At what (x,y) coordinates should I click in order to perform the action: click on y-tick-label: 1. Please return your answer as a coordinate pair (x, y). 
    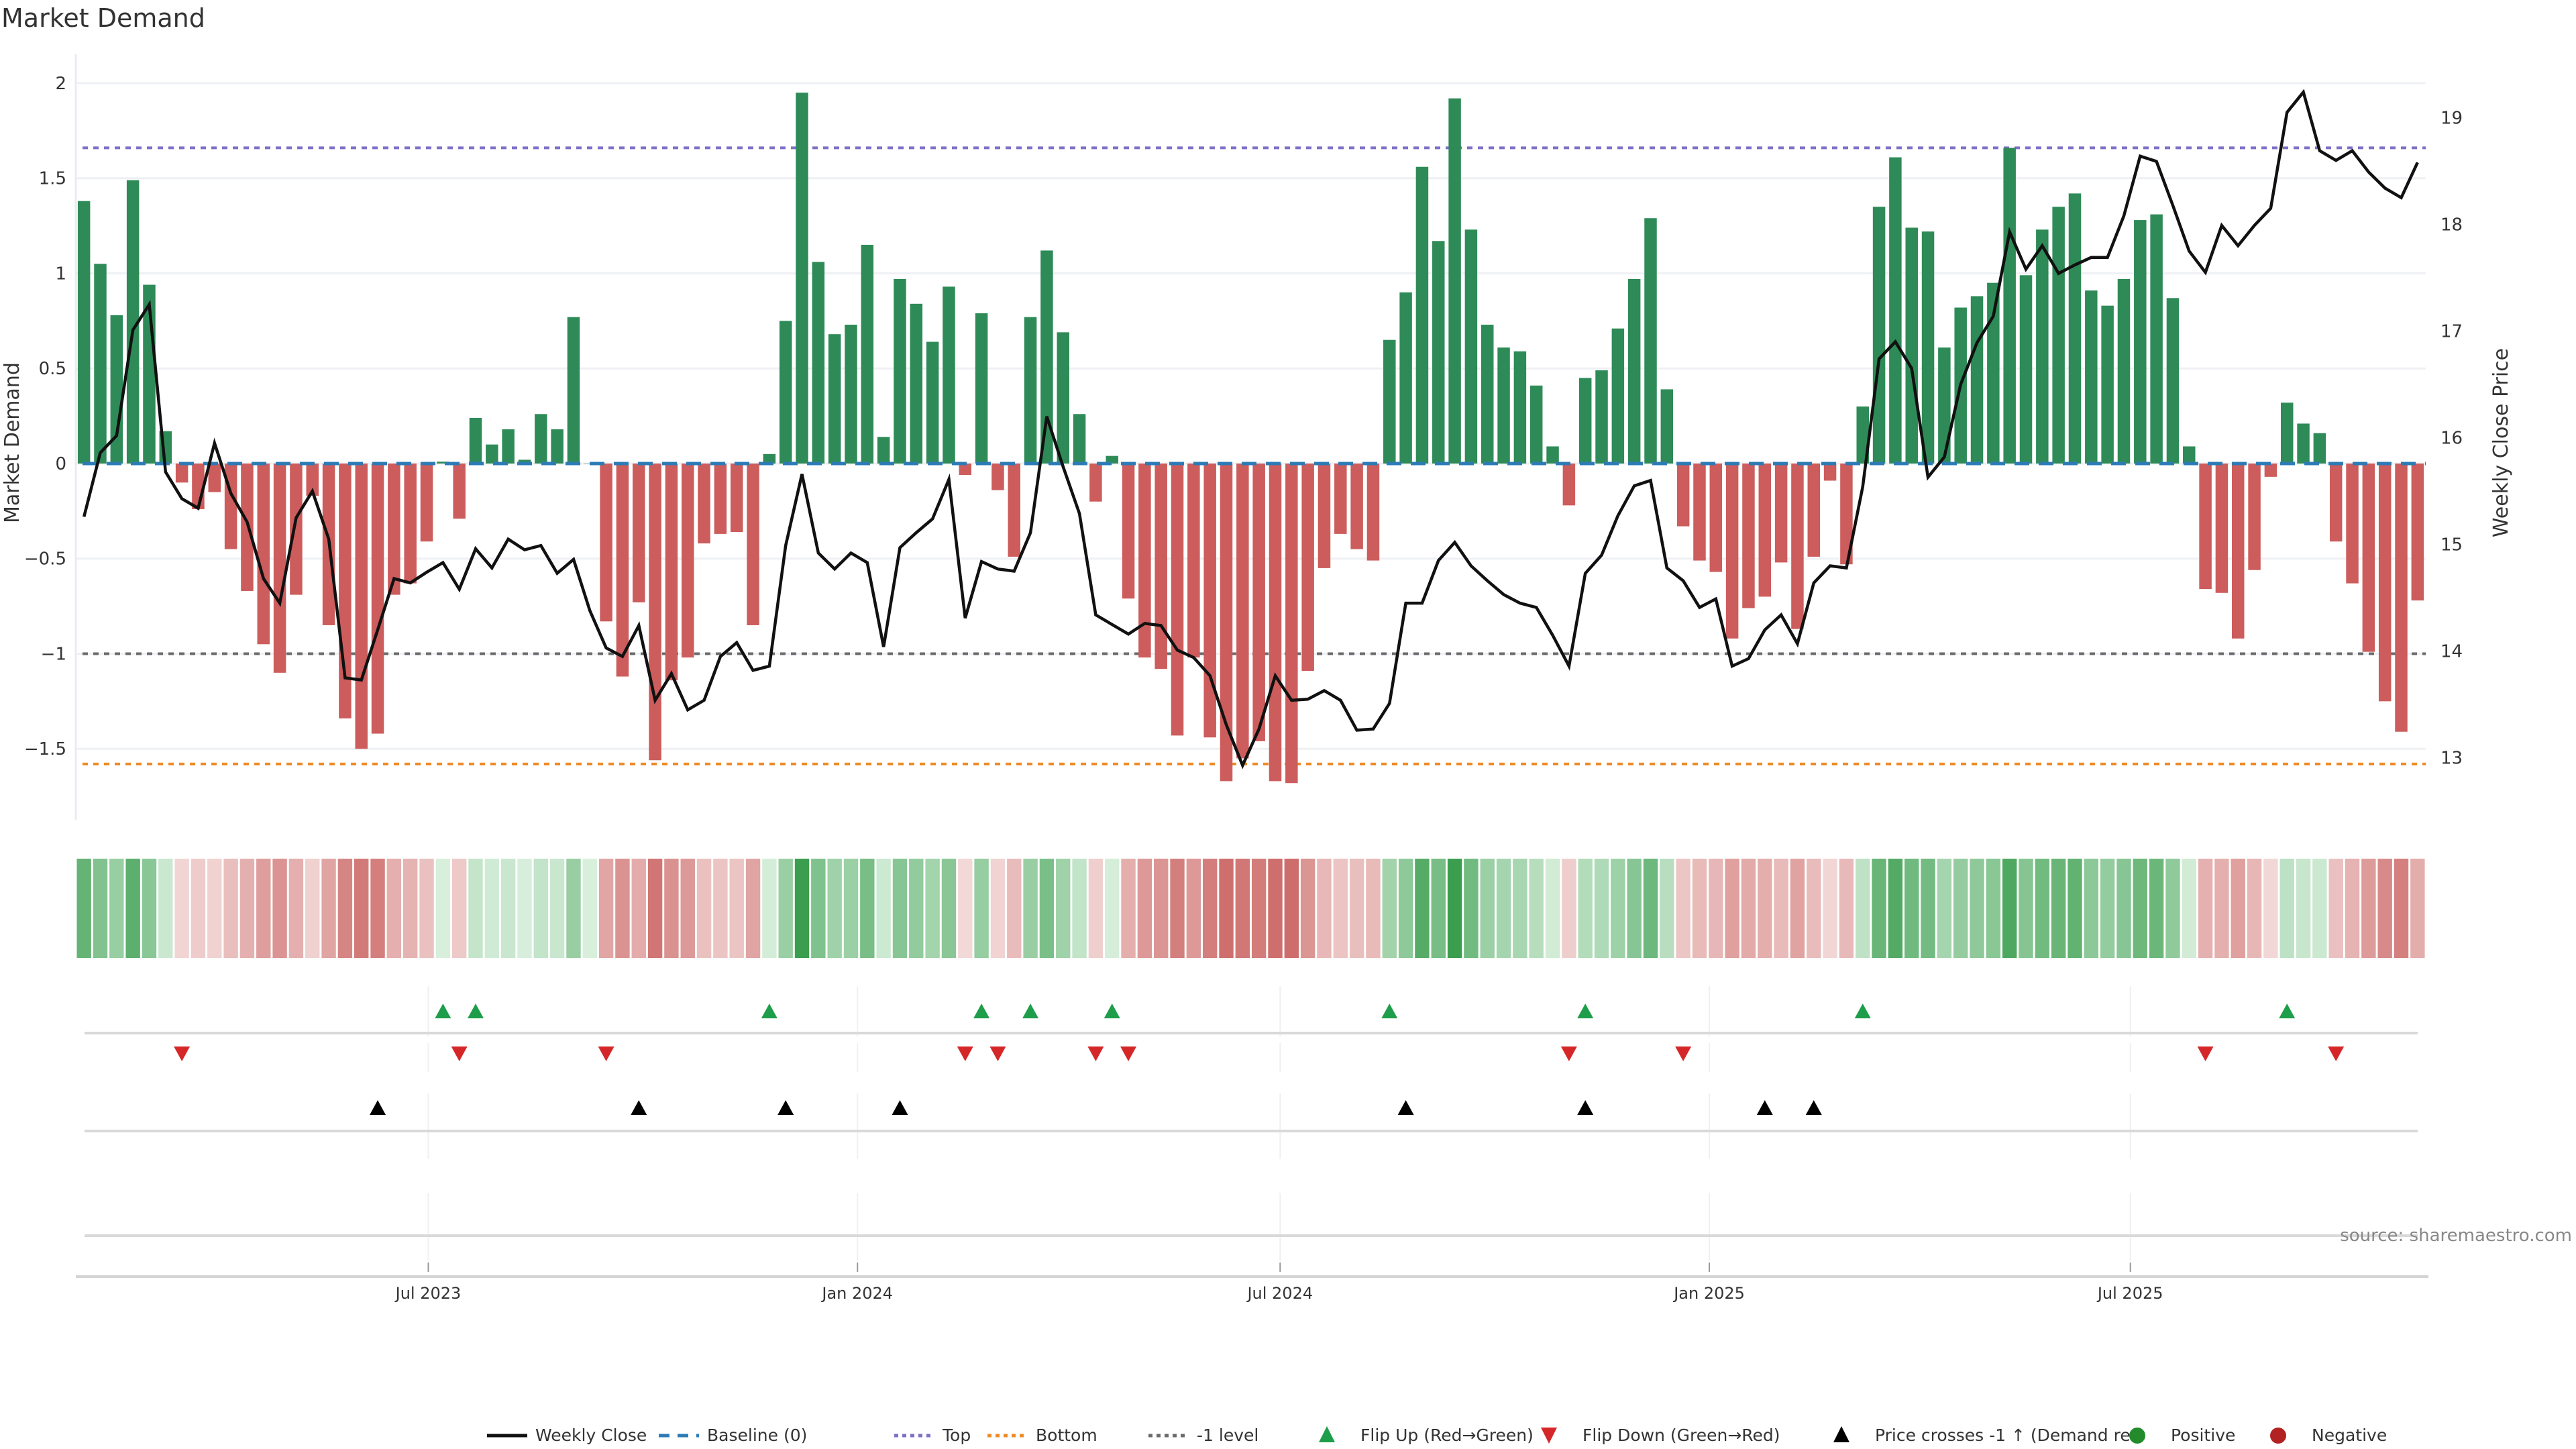
    Looking at the image, I should click on (60, 274).